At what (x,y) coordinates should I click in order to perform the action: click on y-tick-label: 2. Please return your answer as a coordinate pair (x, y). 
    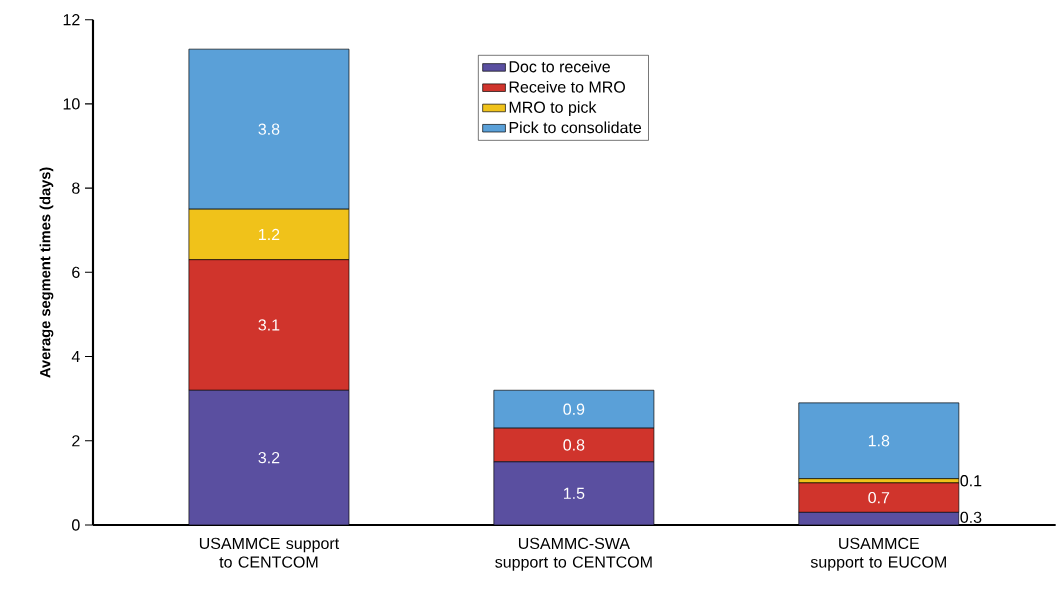
    Looking at the image, I should click on (76, 441).